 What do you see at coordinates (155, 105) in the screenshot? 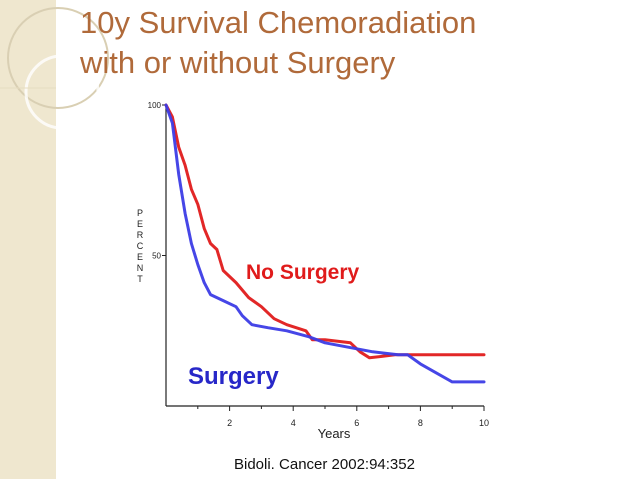
I see `y-tick-label: 100` at bounding box center [155, 105].